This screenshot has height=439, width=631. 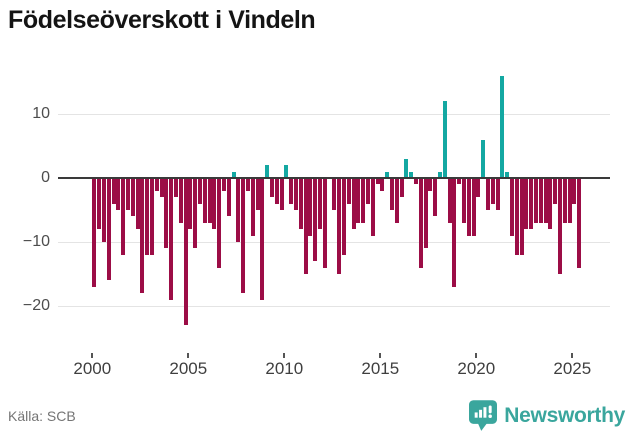 What do you see at coordinates (41, 113) in the screenshot?
I see `y-axis-label-10: 10` at bounding box center [41, 113].